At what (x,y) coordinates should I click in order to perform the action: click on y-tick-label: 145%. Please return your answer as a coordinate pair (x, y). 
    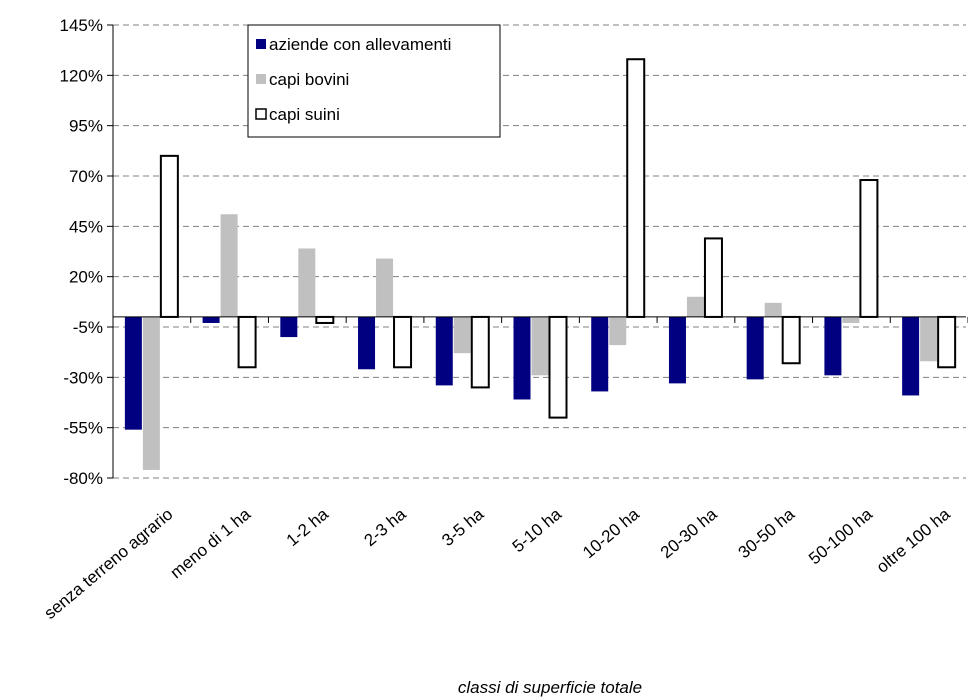
    Looking at the image, I should click on (81, 25).